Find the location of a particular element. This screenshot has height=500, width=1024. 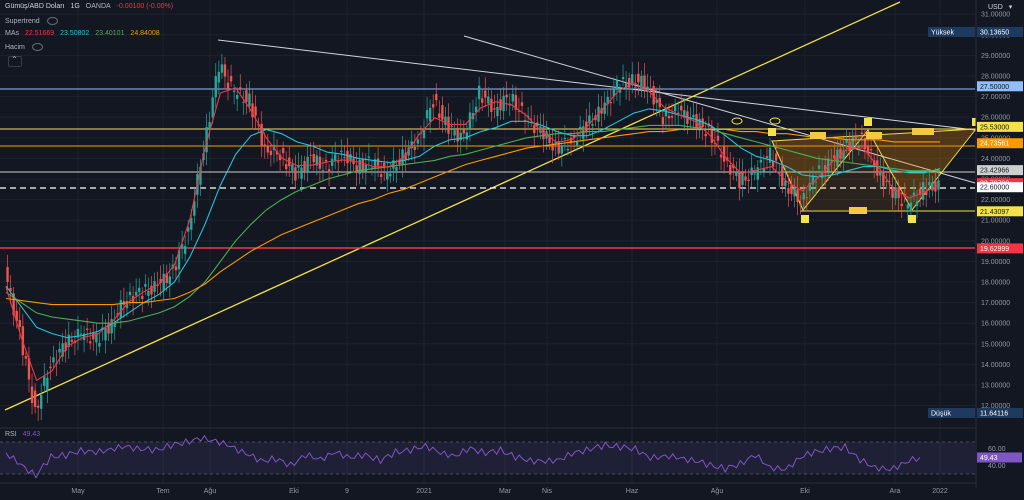

price-level-tag-text: 19.62999 is located at coordinates (994, 249).